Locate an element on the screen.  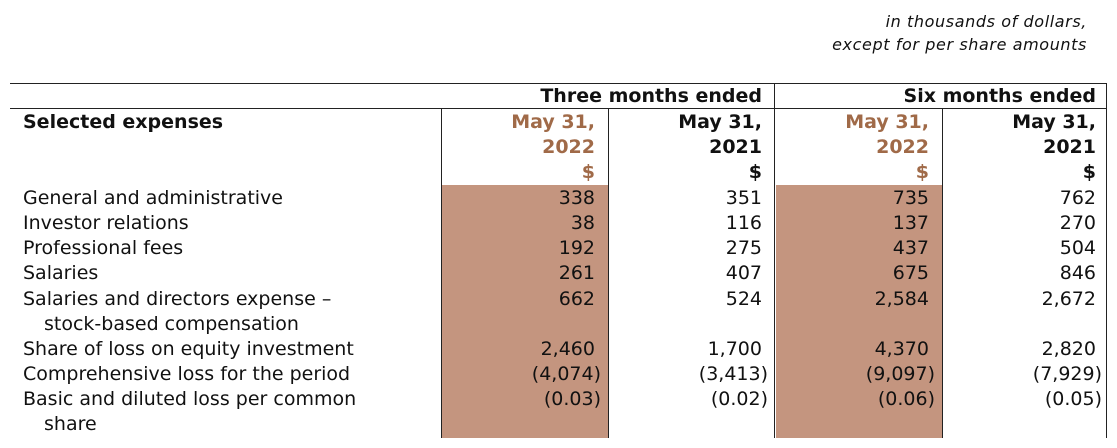
cell-value: 2,820 is located at coordinates (1068, 349).